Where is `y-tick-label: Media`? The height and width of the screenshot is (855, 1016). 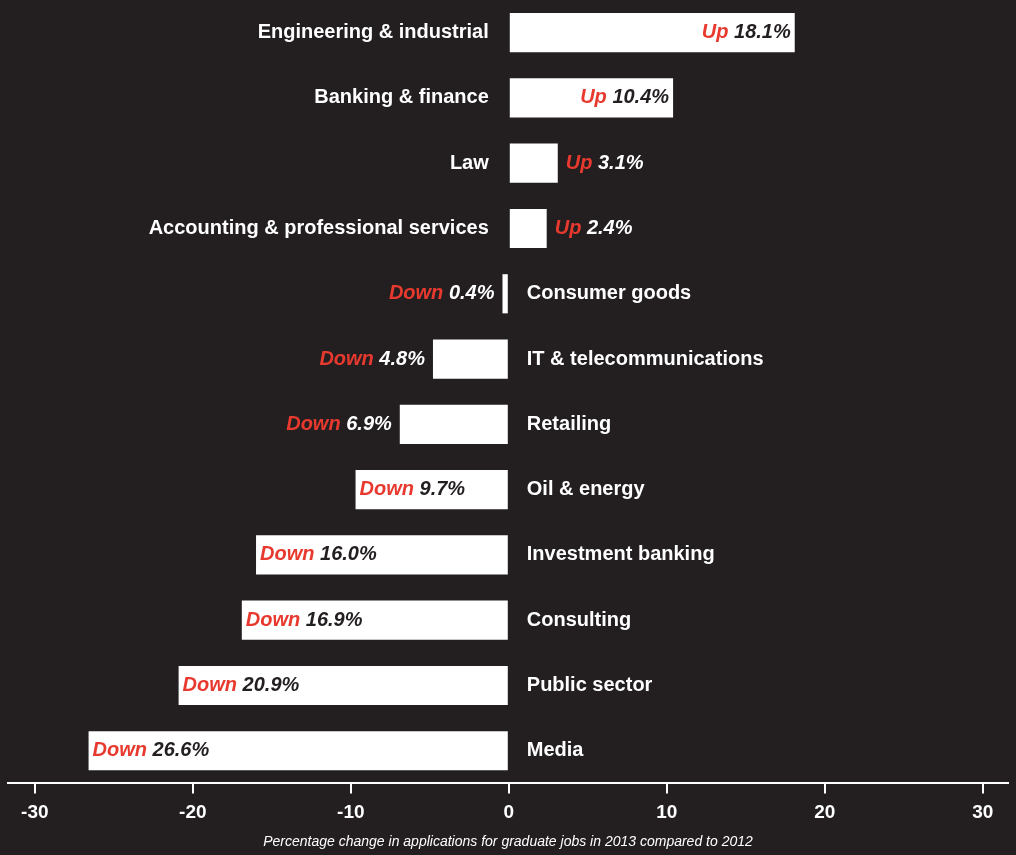 y-tick-label: Media is located at coordinates (555, 749).